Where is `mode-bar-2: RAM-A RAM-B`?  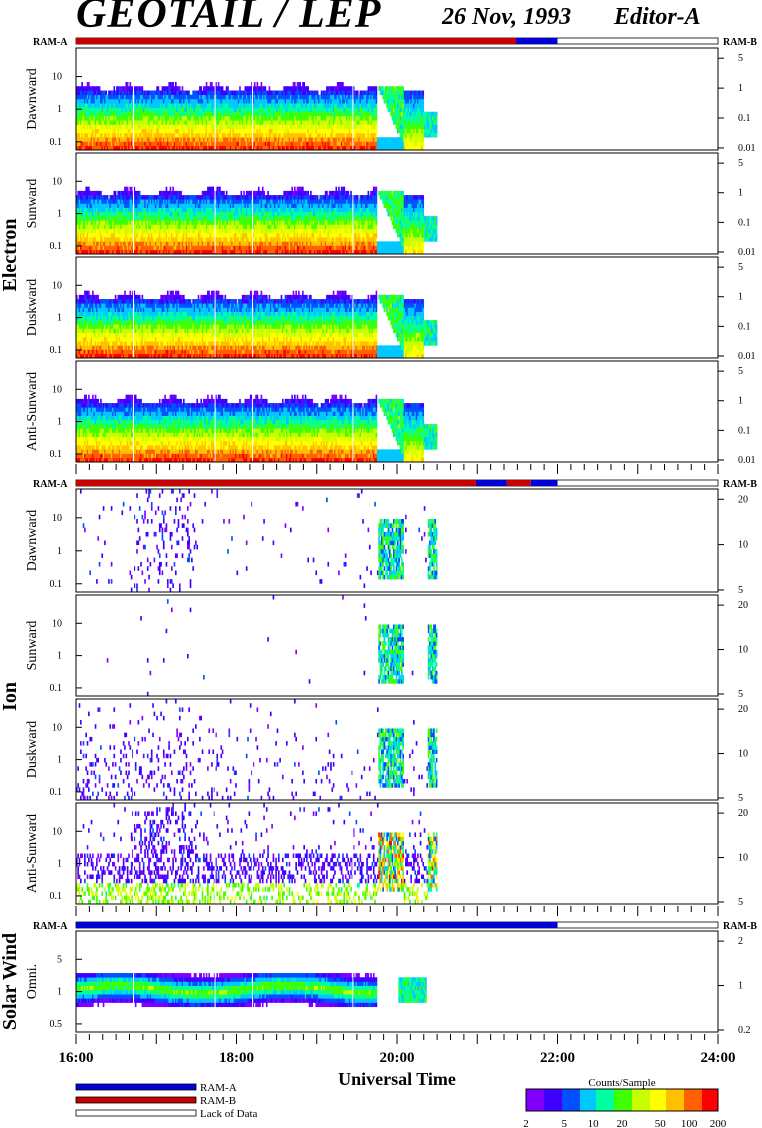 mode-bar-2: RAM-A RAM-B is located at coordinates (395, 926).